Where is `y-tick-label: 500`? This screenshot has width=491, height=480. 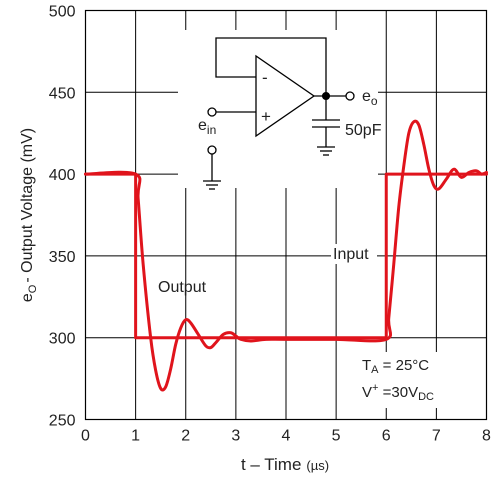
y-tick-label: 500 is located at coordinates (62, 12).